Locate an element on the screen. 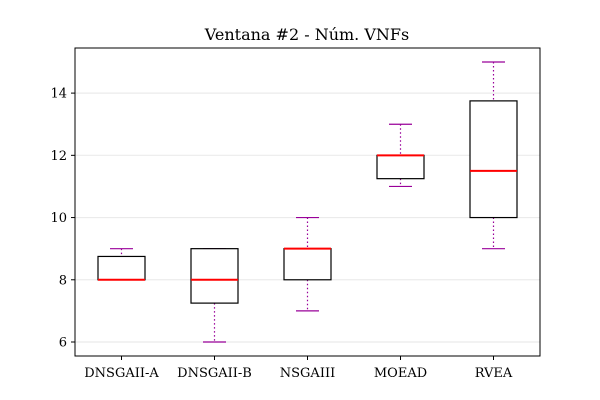  chart-title: Ventana #2 - Núm. VNFs is located at coordinates (306, 34).